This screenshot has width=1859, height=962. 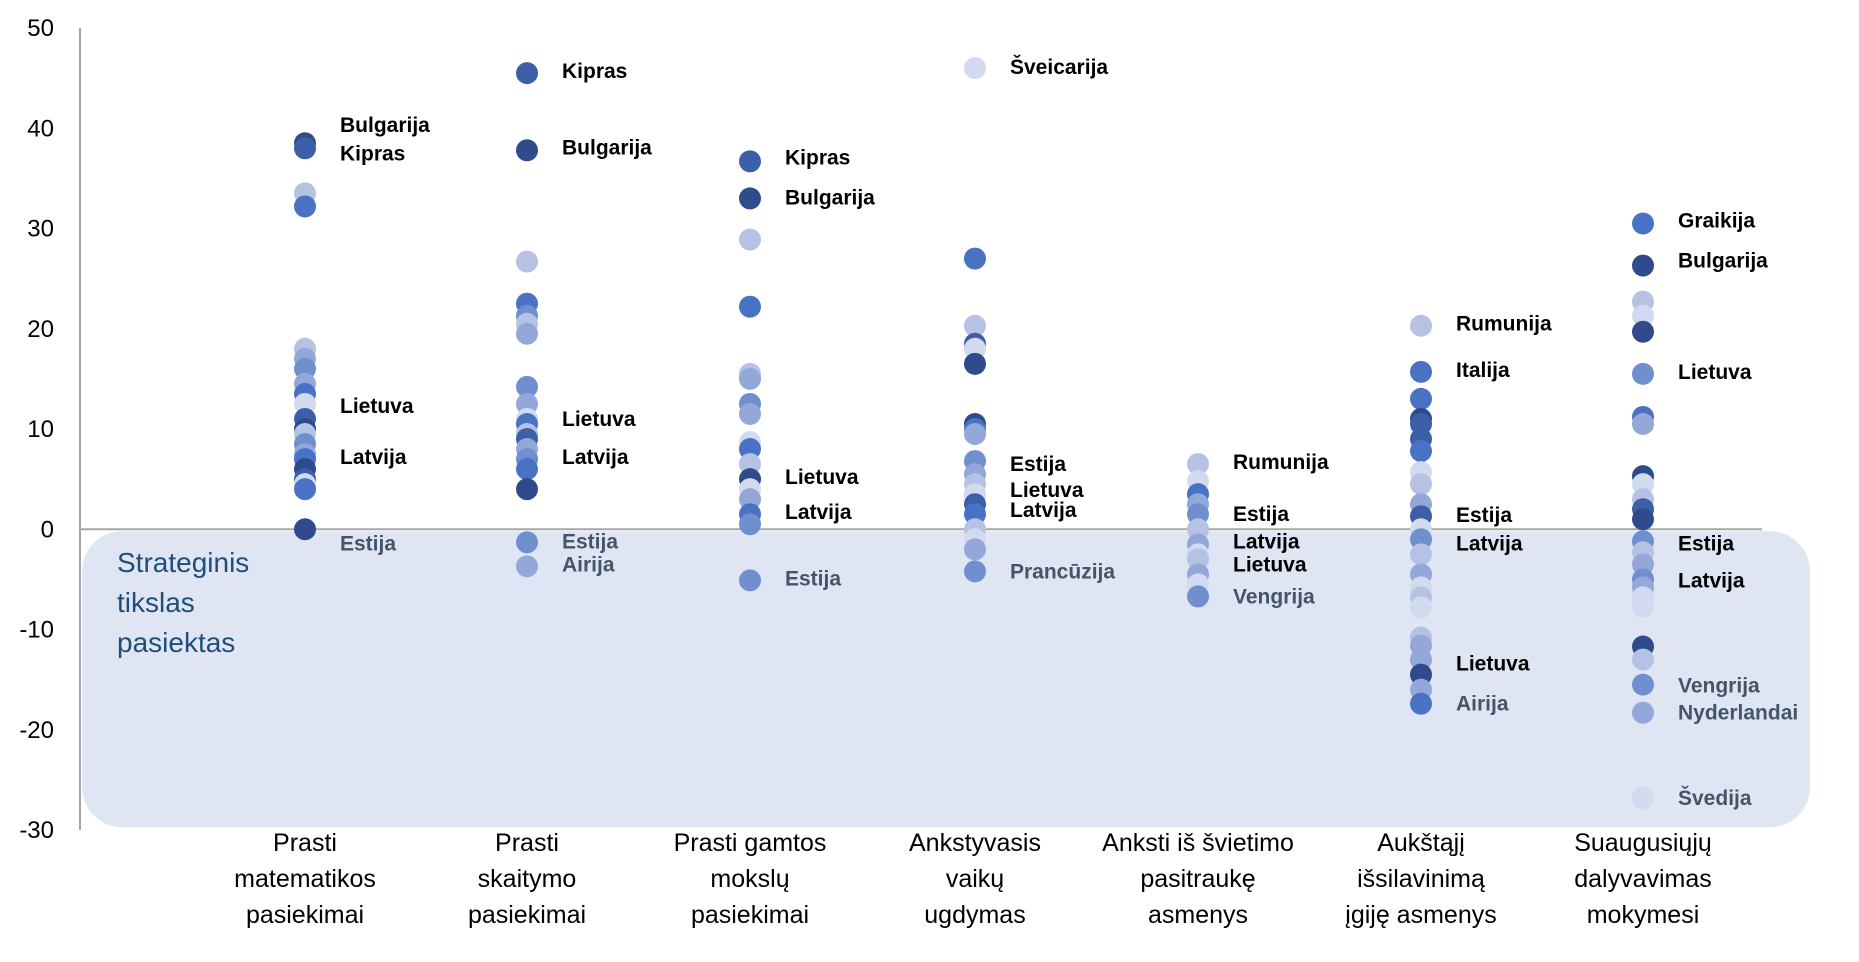 What do you see at coordinates (750, 843) in the screenshot?
I see `category-label-line: Prasti gamtos` at bounding box center [750, 843].